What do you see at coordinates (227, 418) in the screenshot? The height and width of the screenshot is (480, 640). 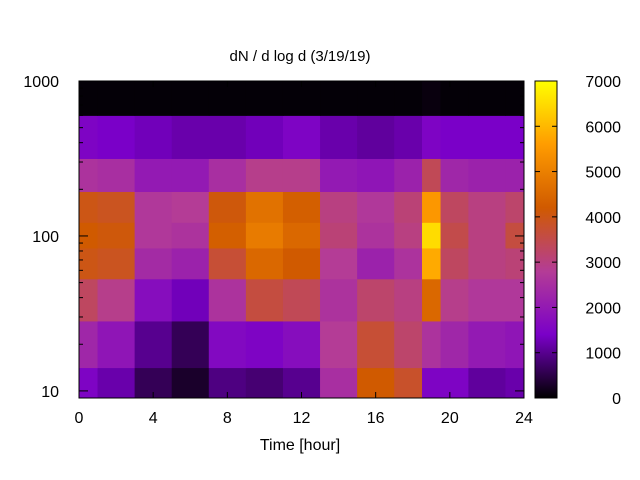 I see `x-tick-label: 8` at bounding box center [227, 418].